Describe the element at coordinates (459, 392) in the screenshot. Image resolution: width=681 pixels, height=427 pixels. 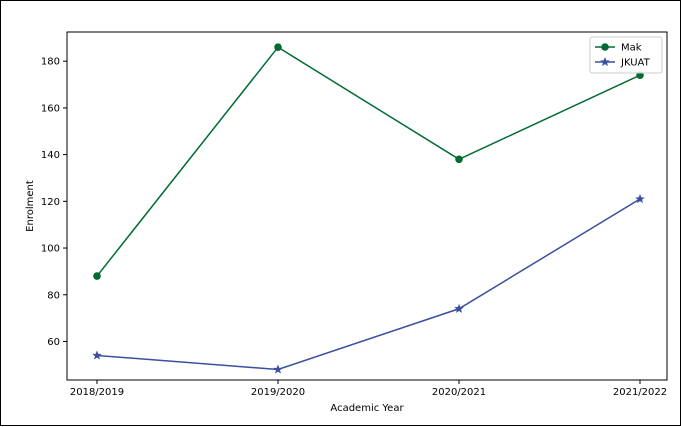
I see `x-tick-label: 2020/2021` at that location.